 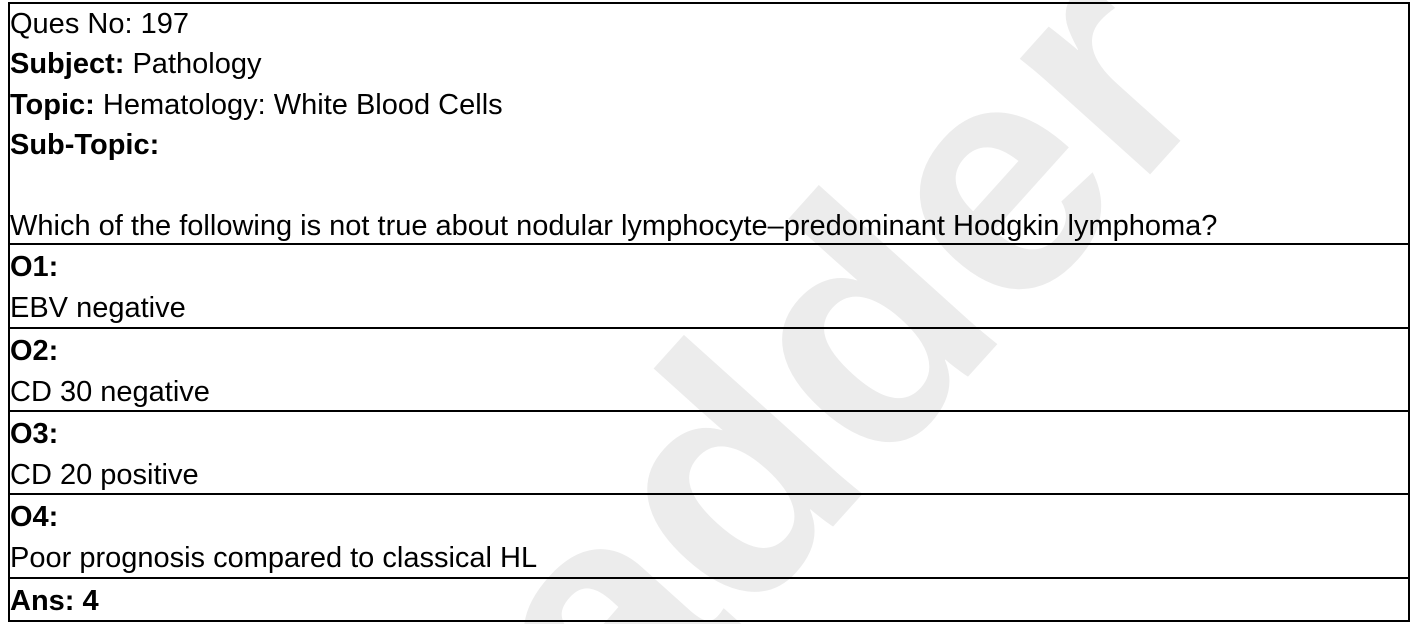 What do you see at coordinates (197, 64) in the screenshot?
I see `subject-value: Pathology` at bounding box center [197, 64].